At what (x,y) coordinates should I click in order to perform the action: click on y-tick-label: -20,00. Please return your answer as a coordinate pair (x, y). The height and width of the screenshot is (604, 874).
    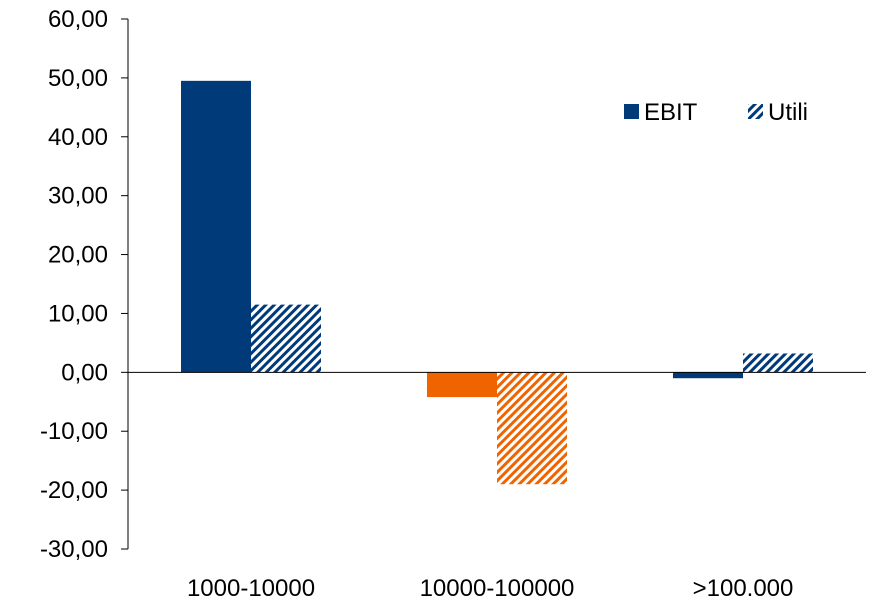
    Looking at the image, I should click on (74, 490).